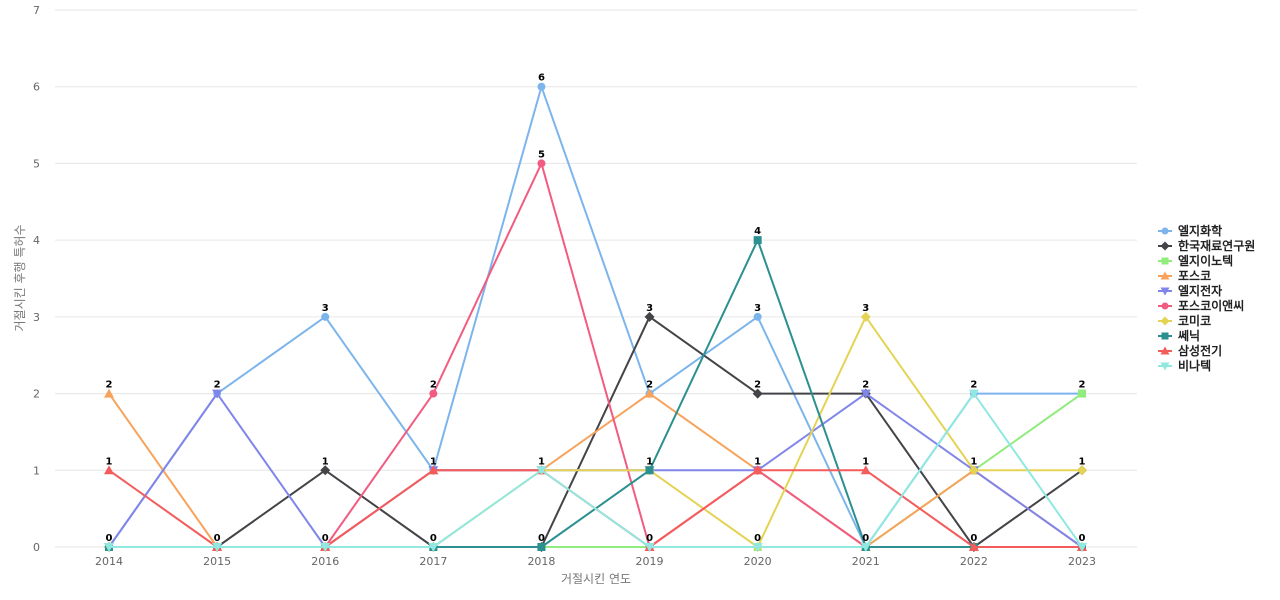 The image size is (1280, 600). I want to click on y-tick-label: 4, so click(36, 240).